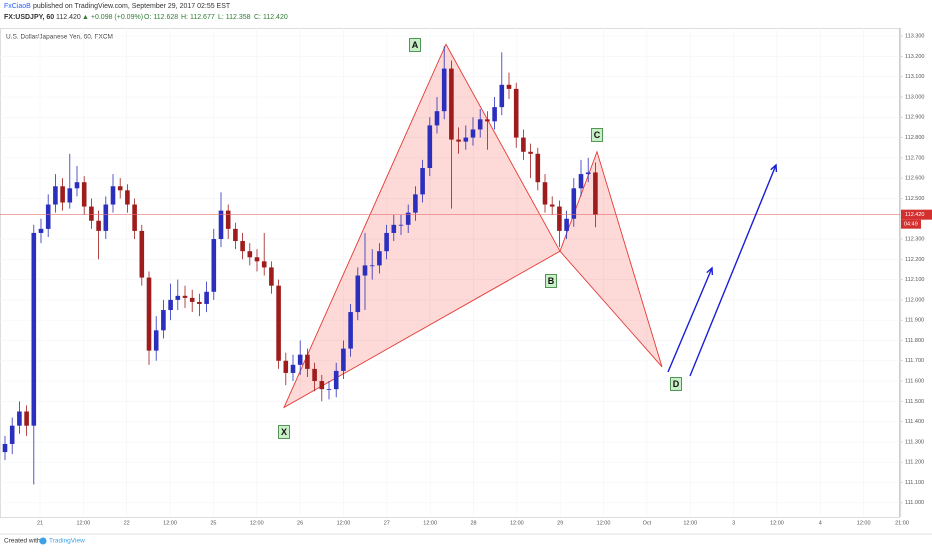  I want to click on y-tick-label: 112.300, so click(914, 239).